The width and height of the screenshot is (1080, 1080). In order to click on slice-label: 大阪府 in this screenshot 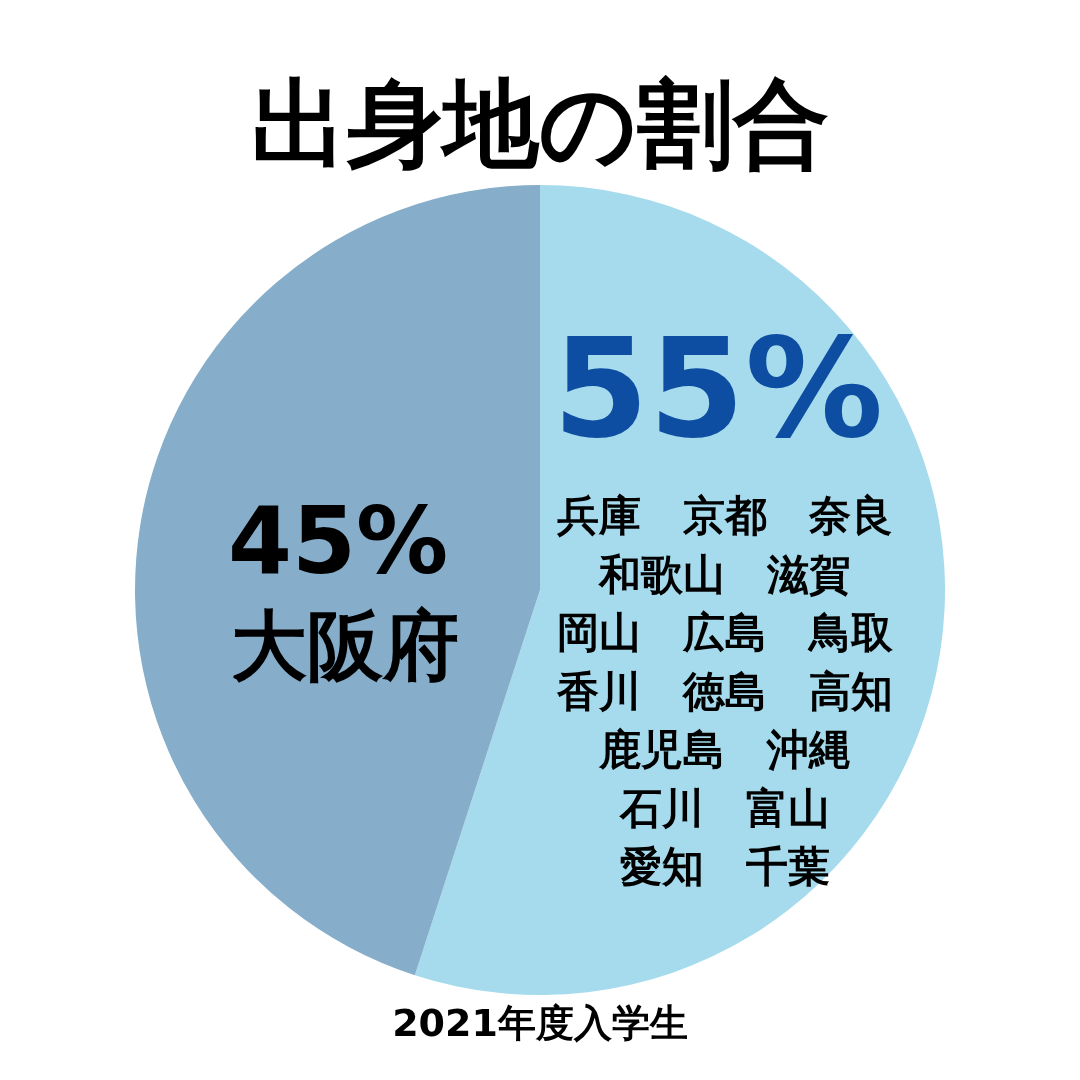, I will do `click(345, 645)`.